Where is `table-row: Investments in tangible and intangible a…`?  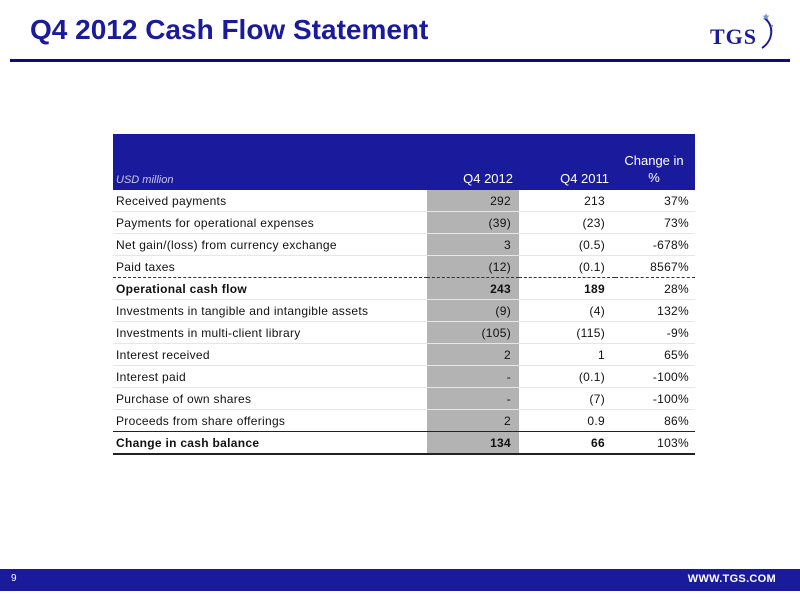
table-row: Investments in tangible and intangible a… is located at coordinates (404, 310).